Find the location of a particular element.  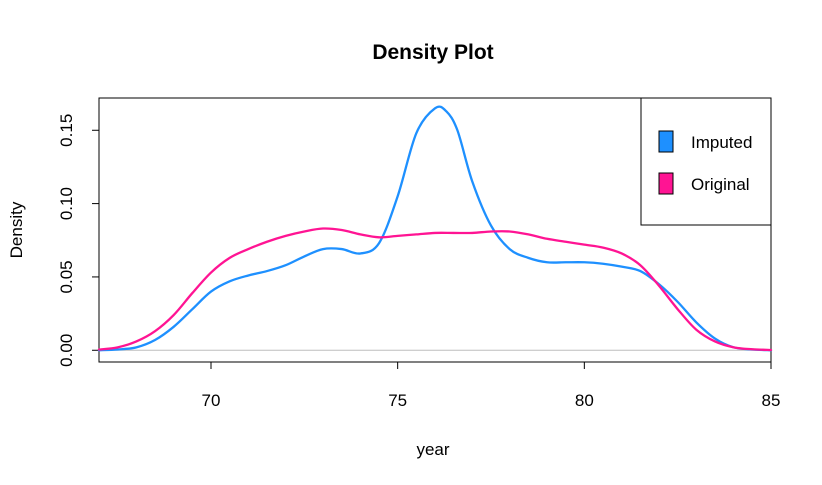

x-tick-label: 75 is located at coordinates (397, 400).